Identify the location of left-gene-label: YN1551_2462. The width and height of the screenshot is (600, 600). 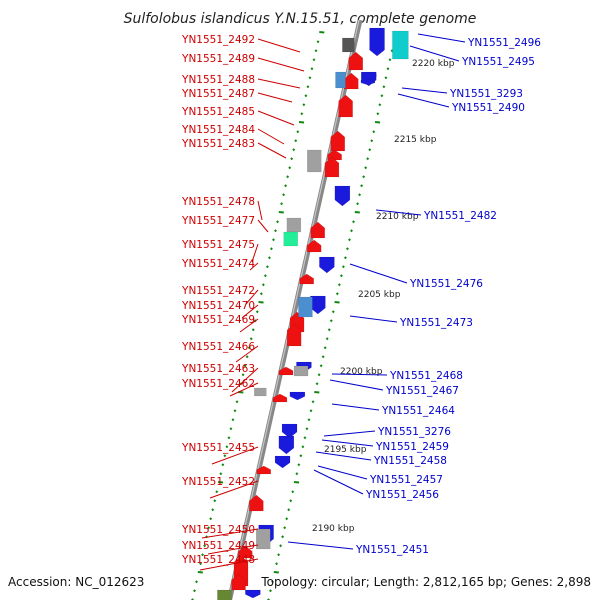
(218, 384).